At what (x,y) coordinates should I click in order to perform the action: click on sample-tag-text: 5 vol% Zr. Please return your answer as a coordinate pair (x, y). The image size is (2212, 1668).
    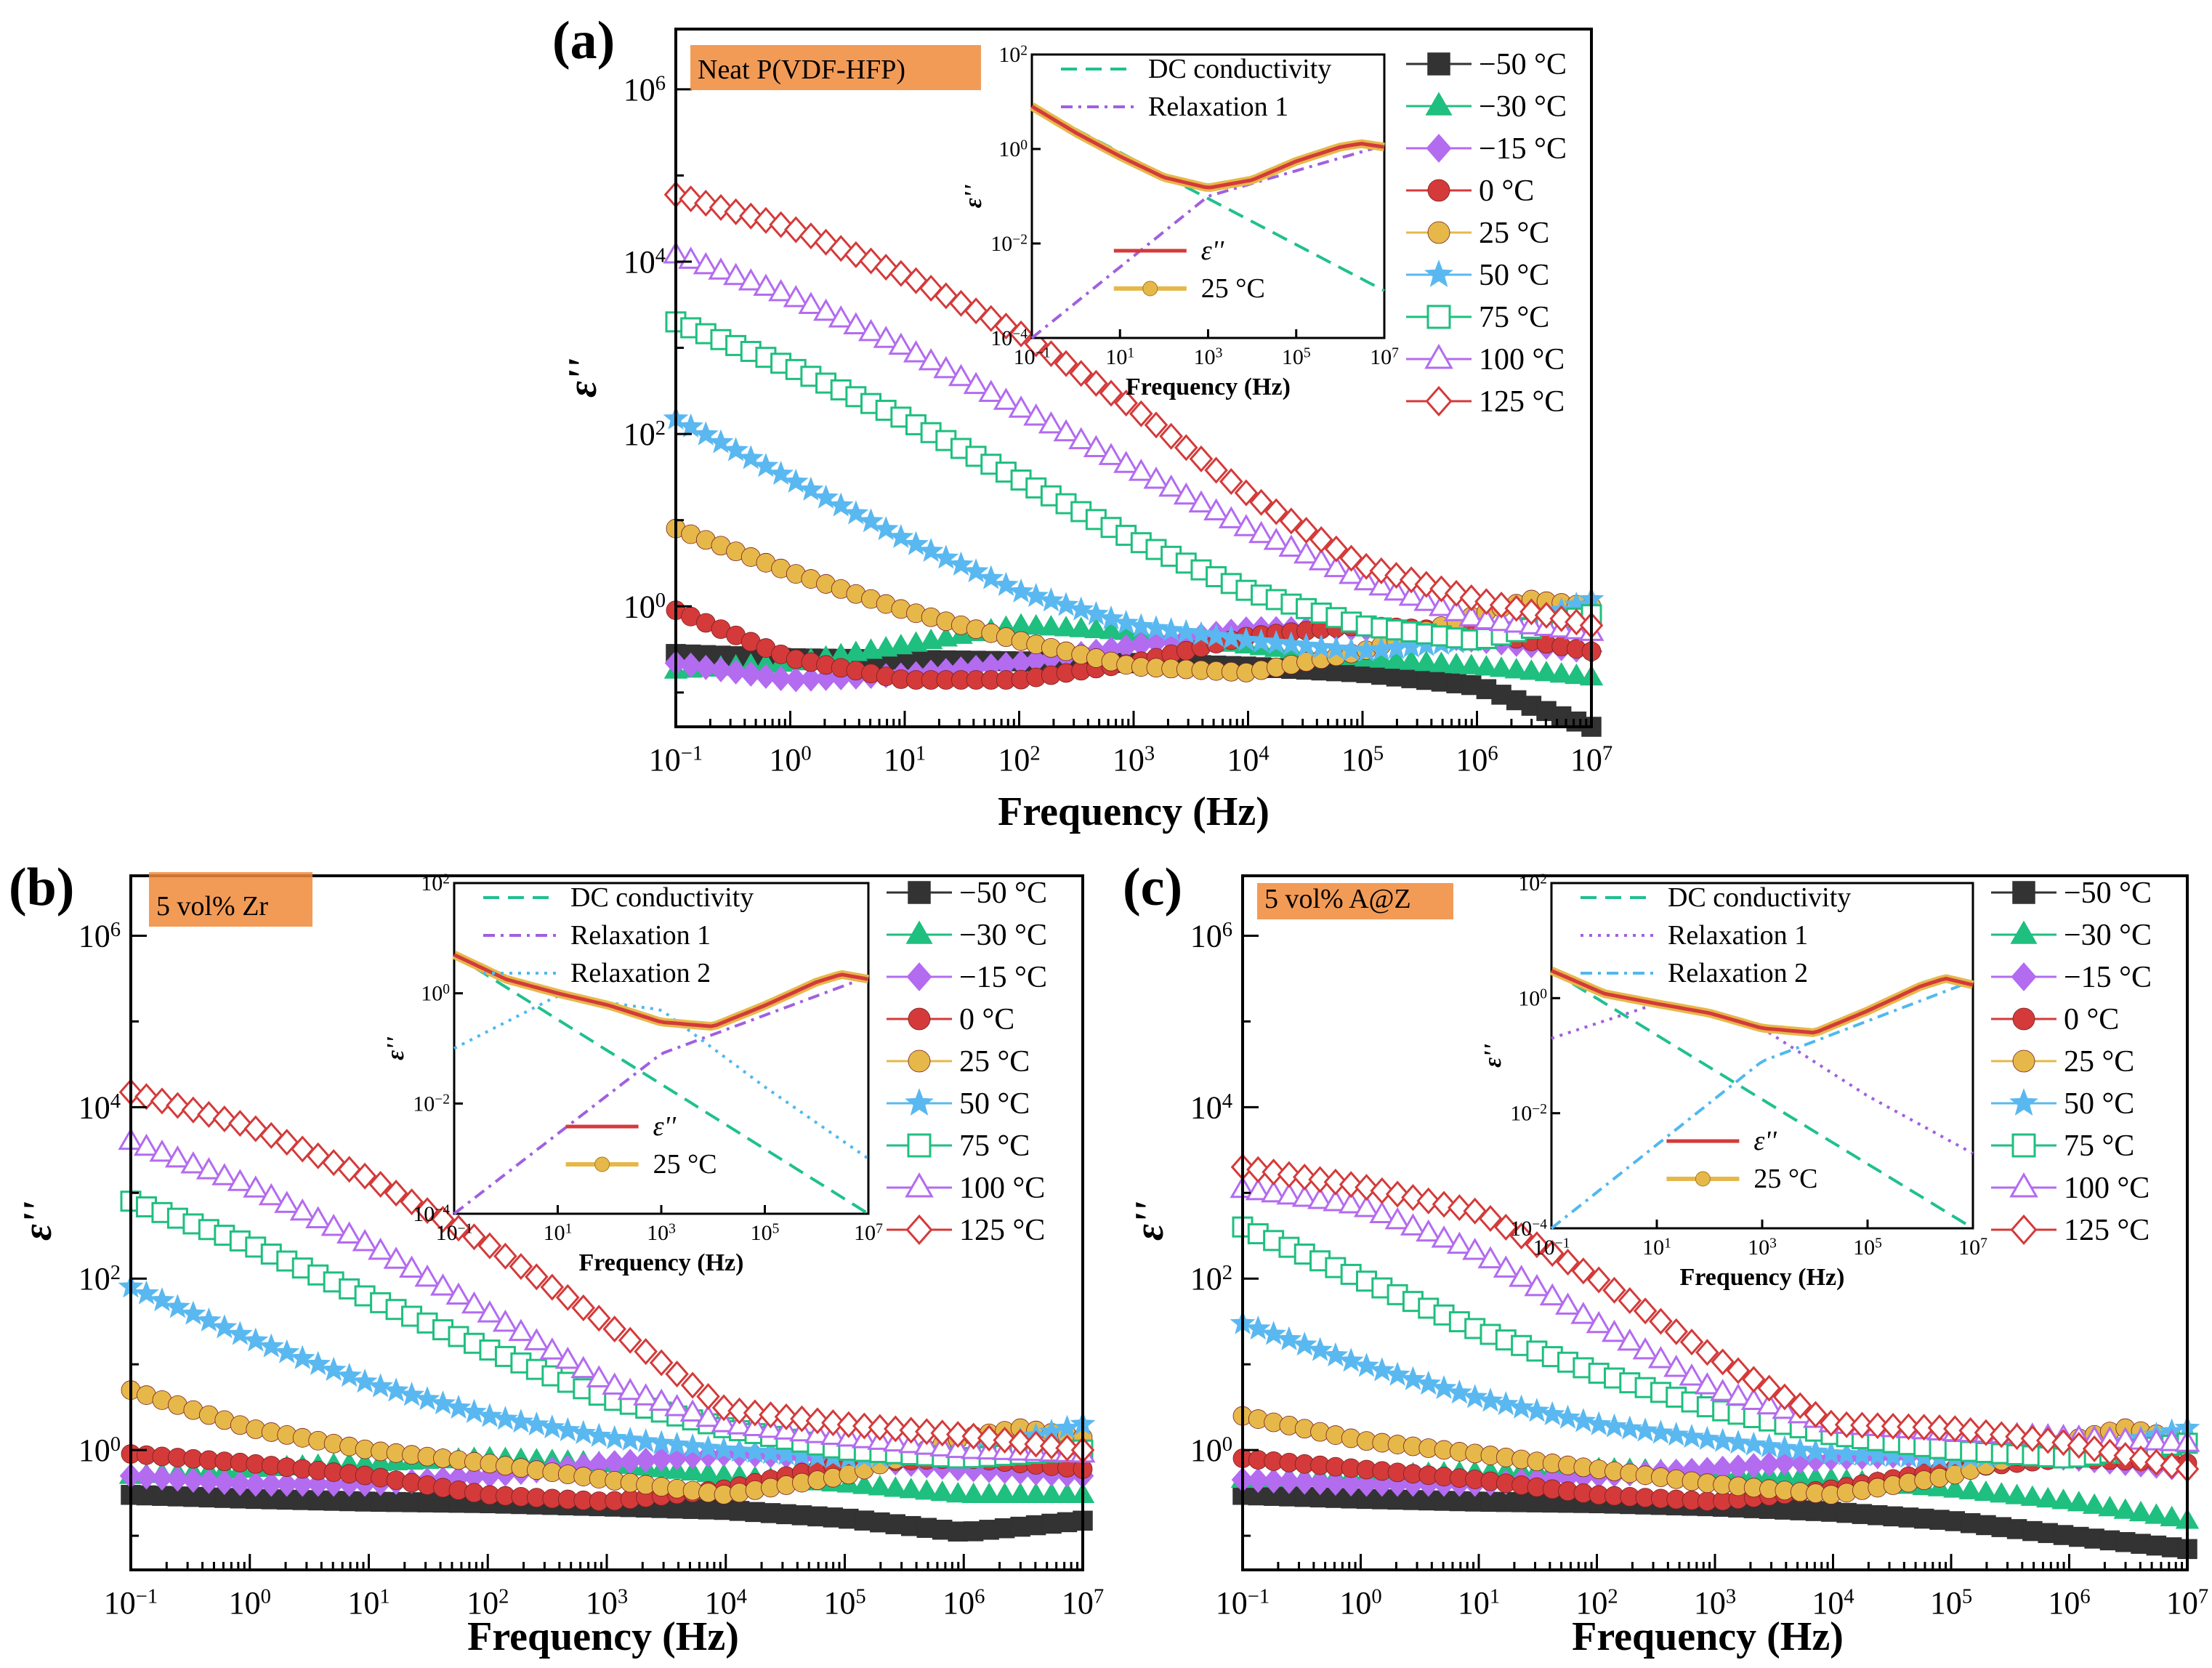
    Looking at the image, I should click on (212, 907).